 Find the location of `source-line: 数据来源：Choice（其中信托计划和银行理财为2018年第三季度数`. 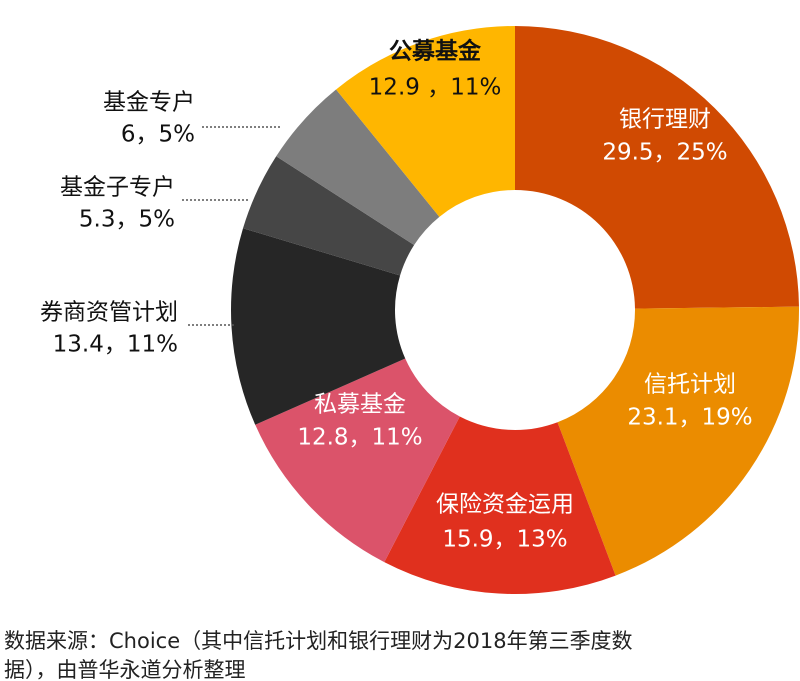

source-line: 数据来源：Choice（其中信托计划和银行理财为2018年第三季度数 is located at coordinates (318, 641).